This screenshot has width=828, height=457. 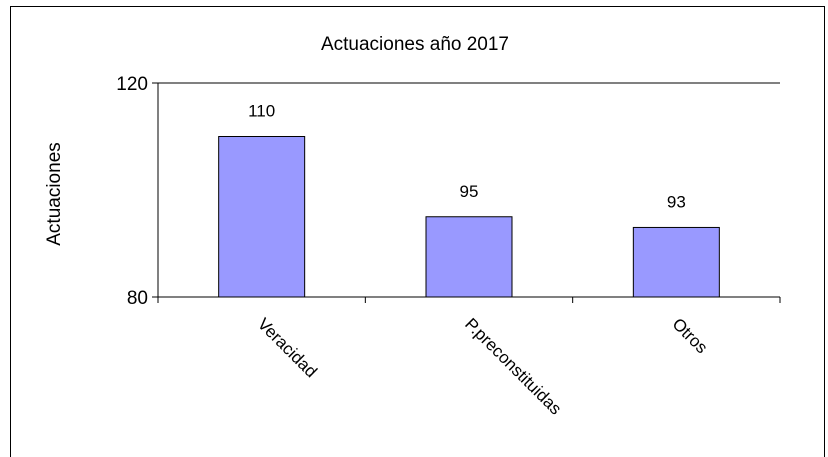 I want to click on bar-value-label: 110, so click(x=261, y=111).